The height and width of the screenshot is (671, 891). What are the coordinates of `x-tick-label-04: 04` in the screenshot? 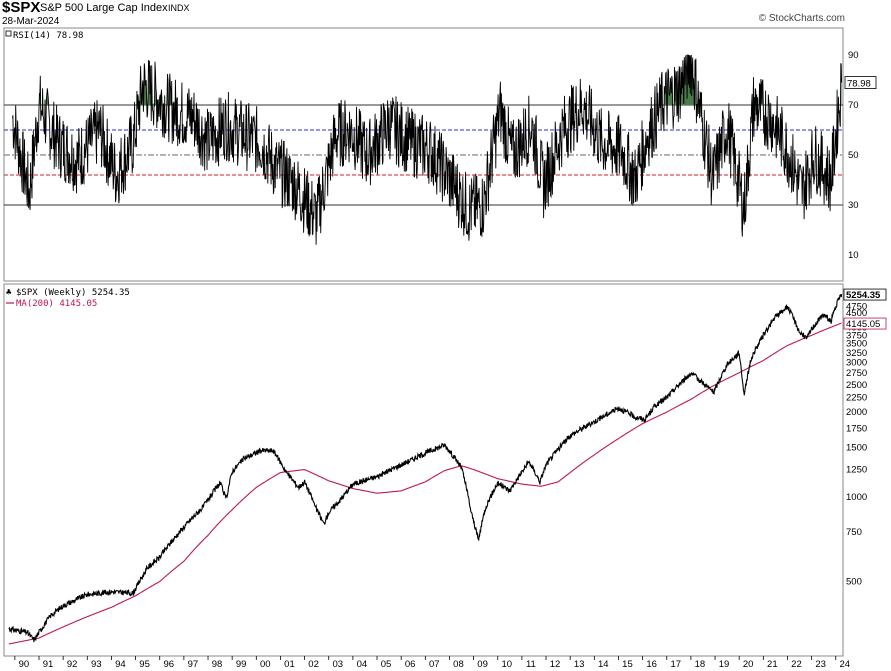 It's located at (362, 664).